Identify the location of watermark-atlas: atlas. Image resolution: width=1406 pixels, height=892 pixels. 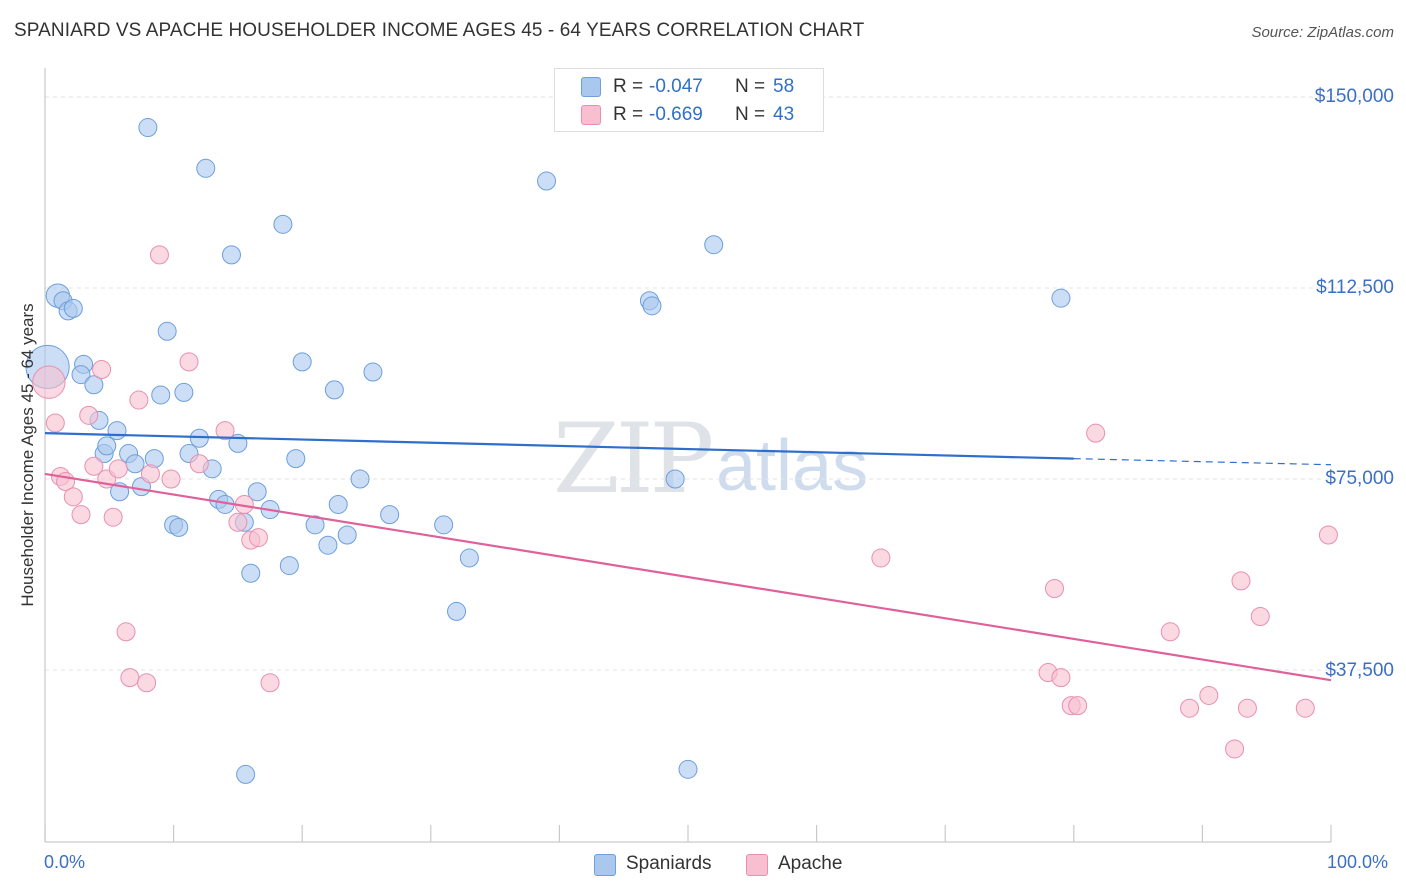
(792, 466).